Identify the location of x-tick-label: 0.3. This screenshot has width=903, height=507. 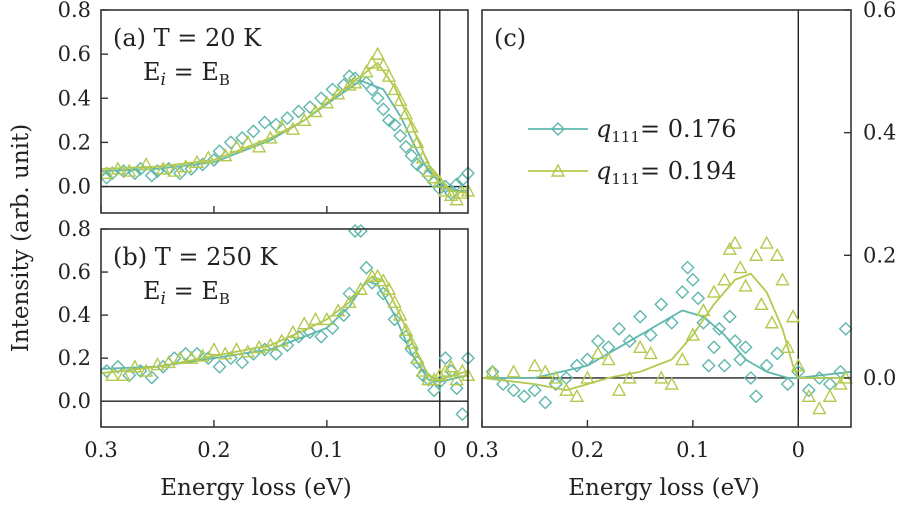
(481, 450).